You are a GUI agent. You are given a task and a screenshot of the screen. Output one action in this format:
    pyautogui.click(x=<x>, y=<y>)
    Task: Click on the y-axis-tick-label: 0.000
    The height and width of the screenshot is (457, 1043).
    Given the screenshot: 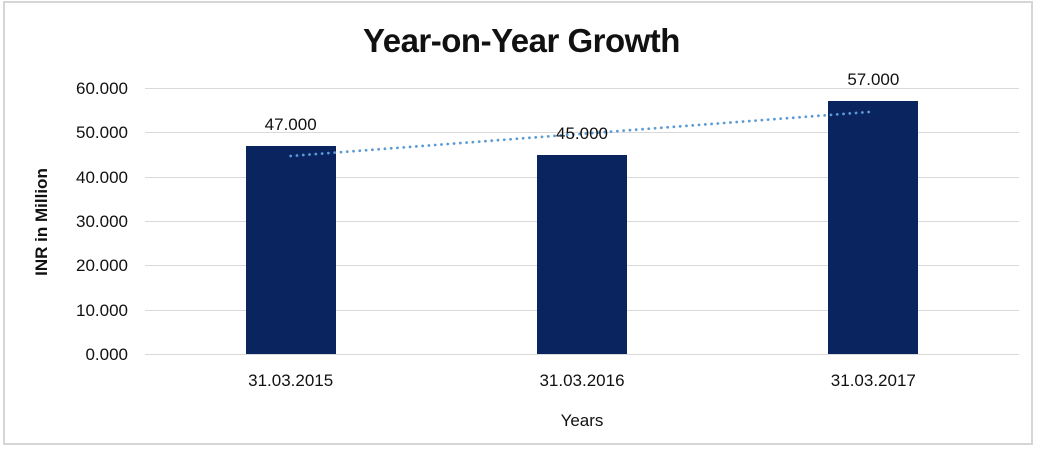 What is the action you would take?
    pyautogui.click(x=106, y=354)
    